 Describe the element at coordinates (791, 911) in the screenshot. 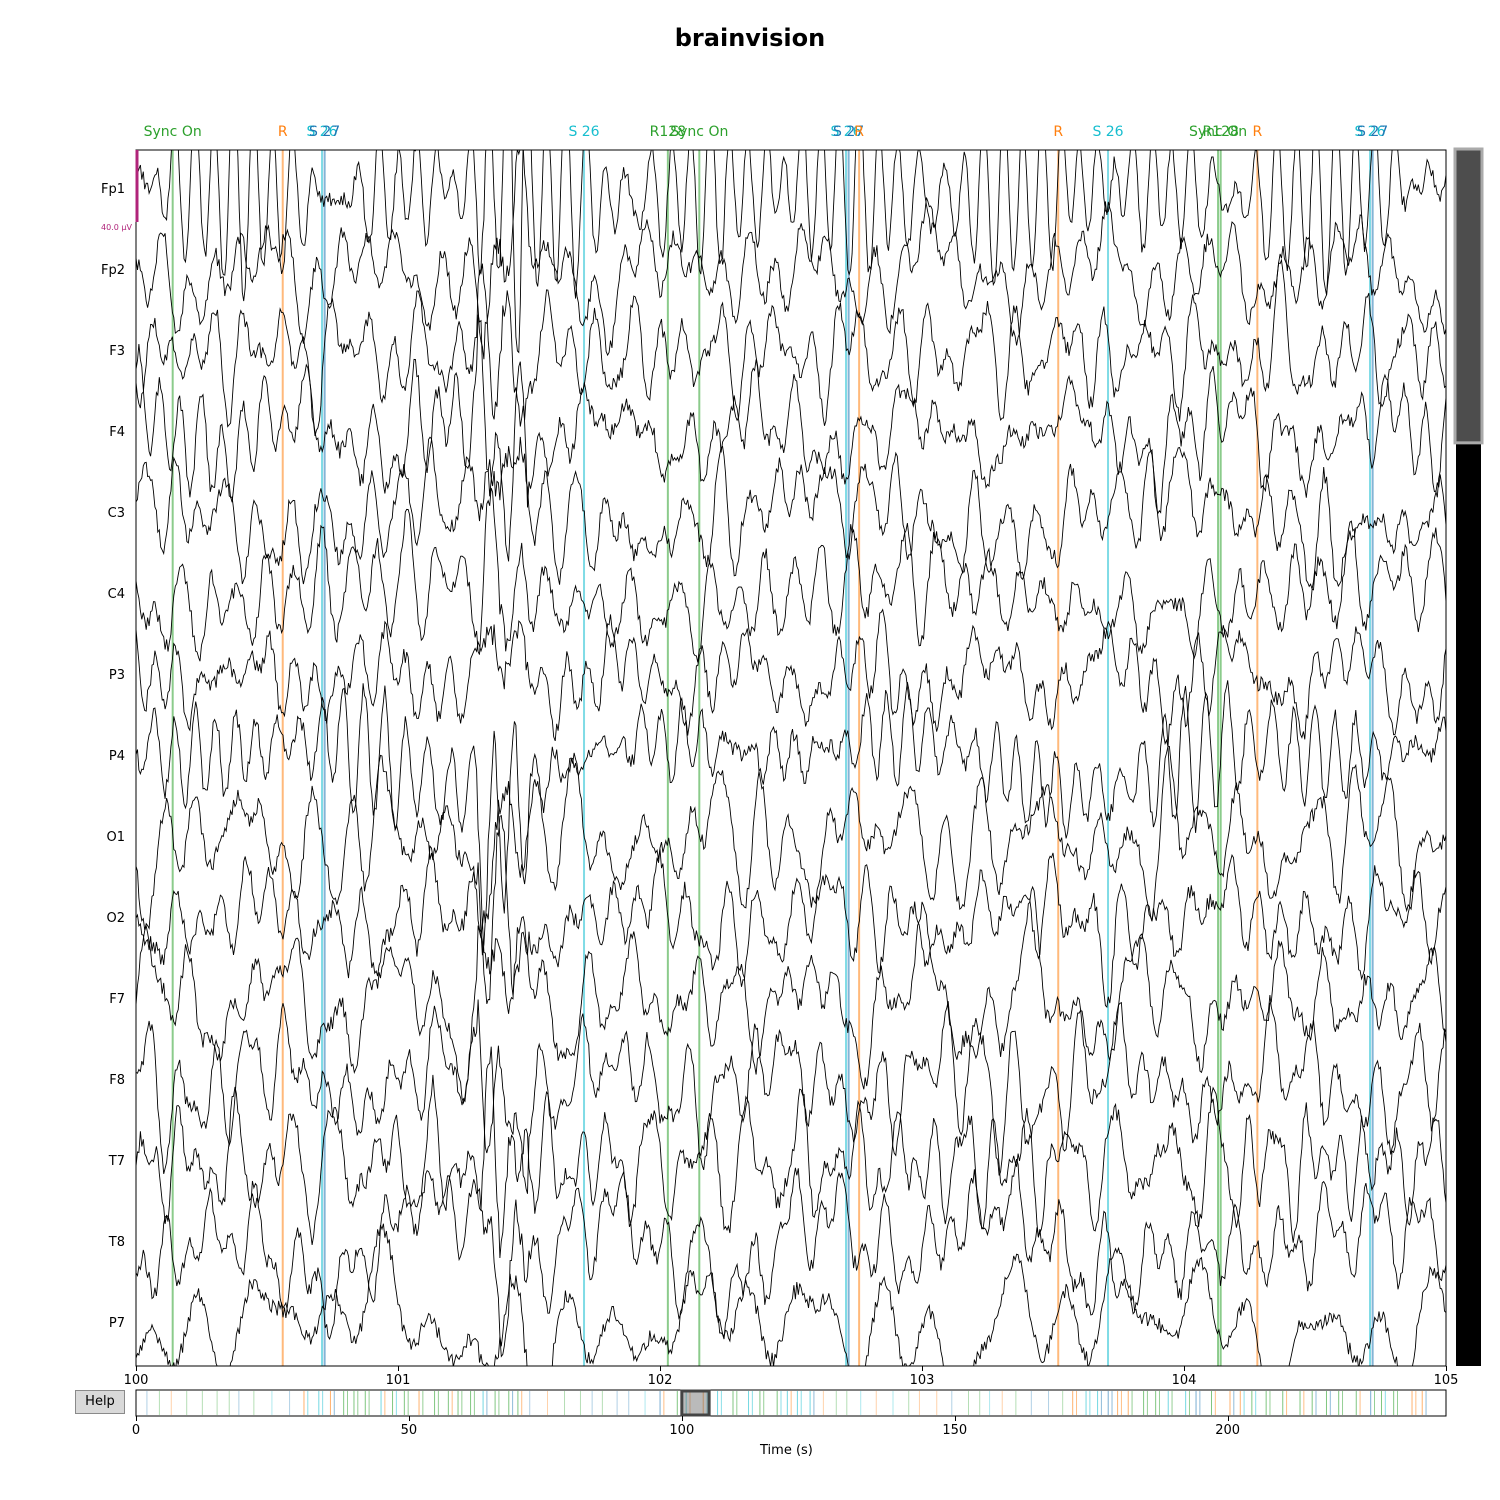

I see `eeg-trace-o2` at that location.